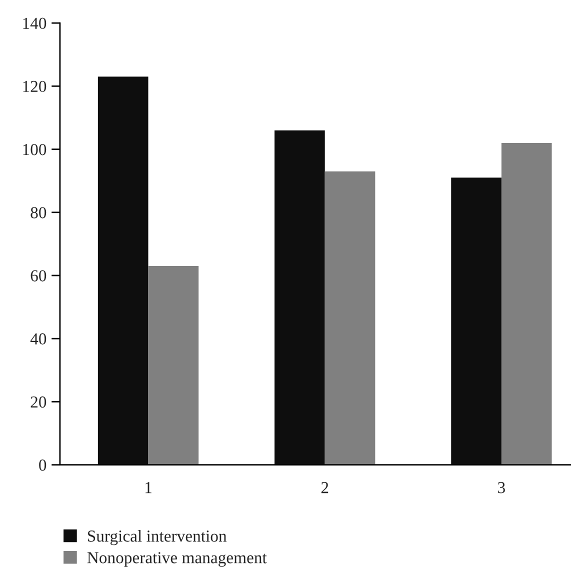 The image size is (571, 576). I want to click on x-tick-label: 1, so click(149, 488).